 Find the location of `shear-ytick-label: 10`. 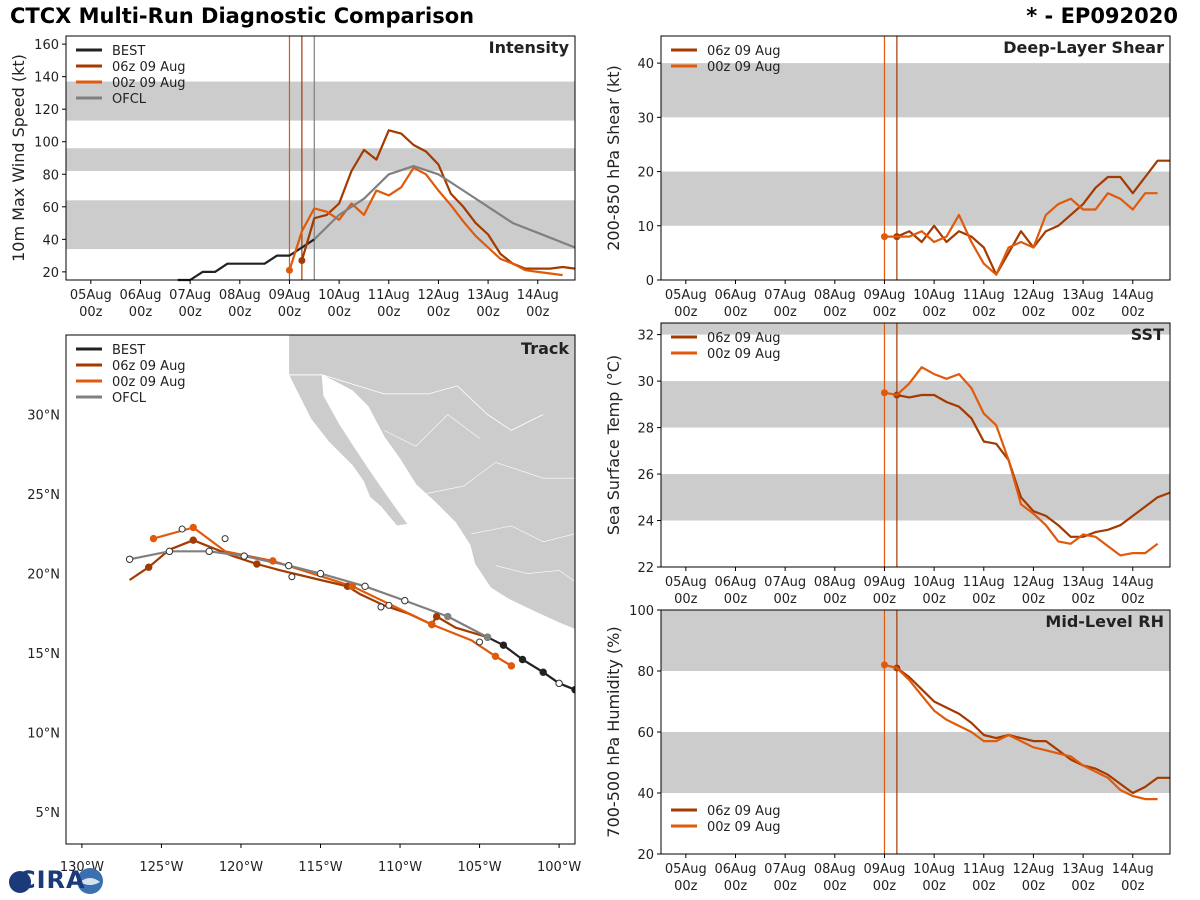

shear-ytick-label: 10 is located at coordinates (645, 227).